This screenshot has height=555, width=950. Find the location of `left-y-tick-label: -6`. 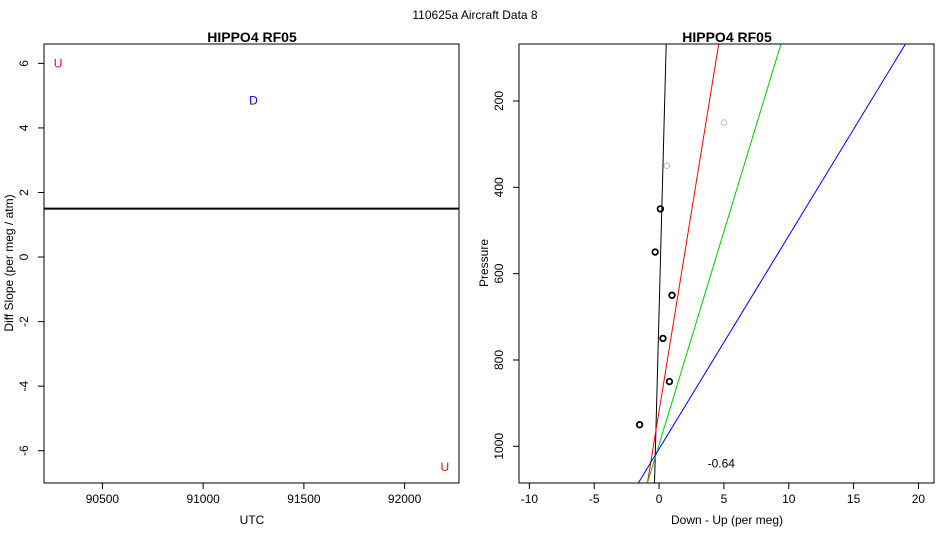

left-y-tick-label: -6 is located at coordinates (24, 450).